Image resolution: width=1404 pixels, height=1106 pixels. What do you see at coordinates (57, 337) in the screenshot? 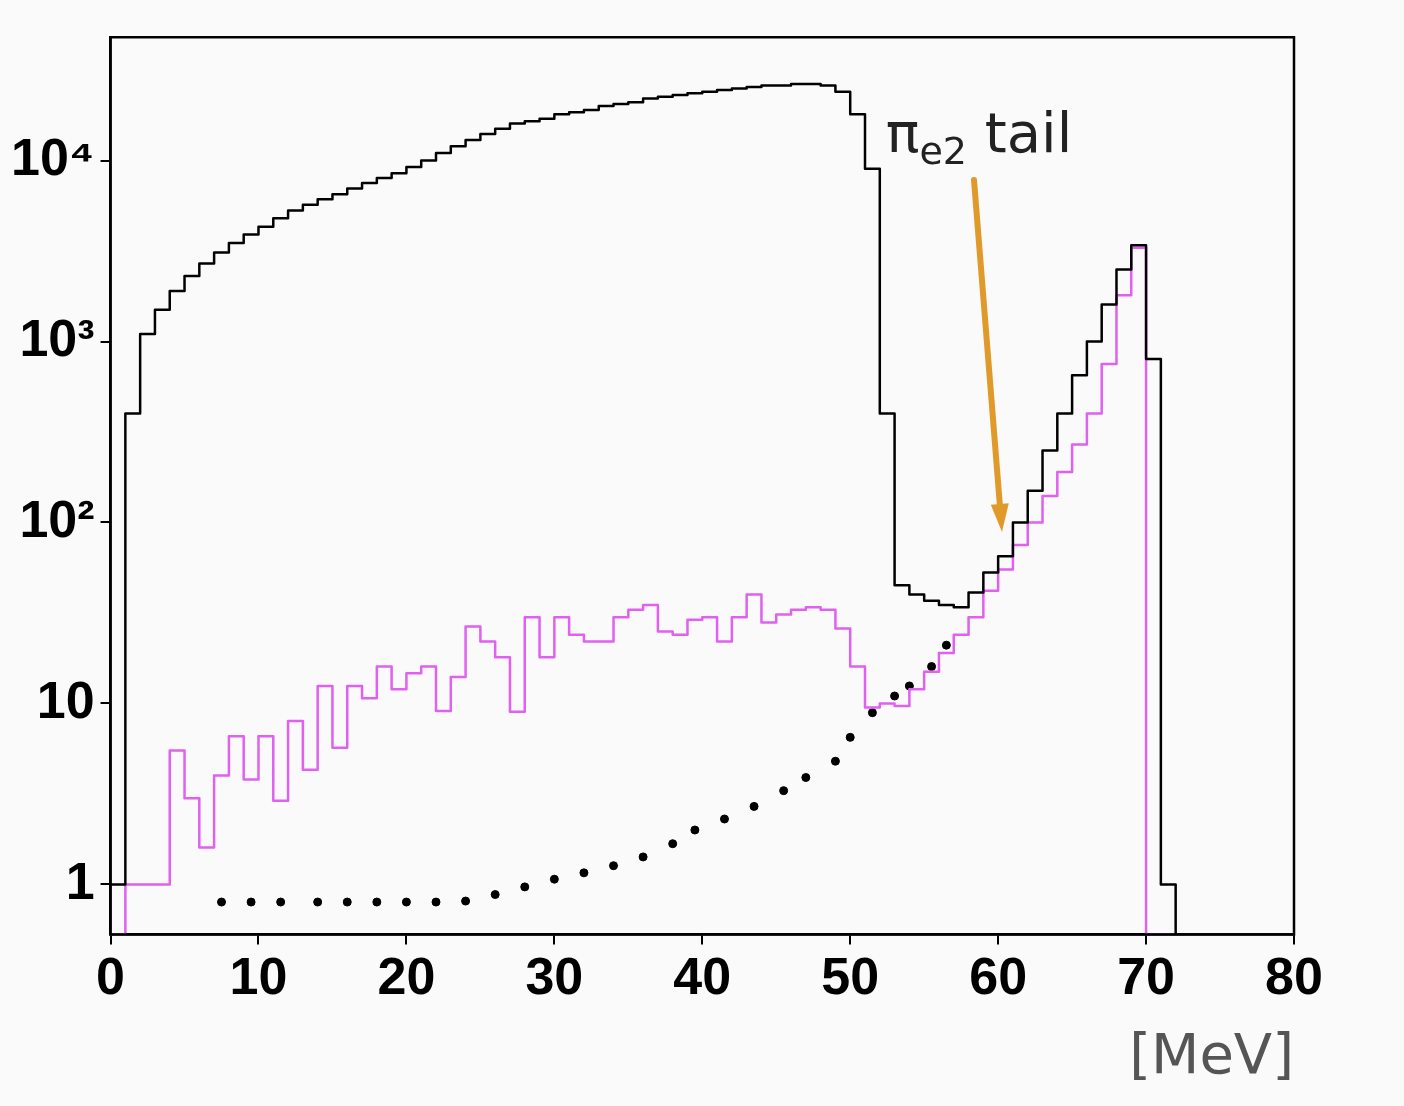
I see `y-tick-label: 10³` at bounding box center [57, 337].